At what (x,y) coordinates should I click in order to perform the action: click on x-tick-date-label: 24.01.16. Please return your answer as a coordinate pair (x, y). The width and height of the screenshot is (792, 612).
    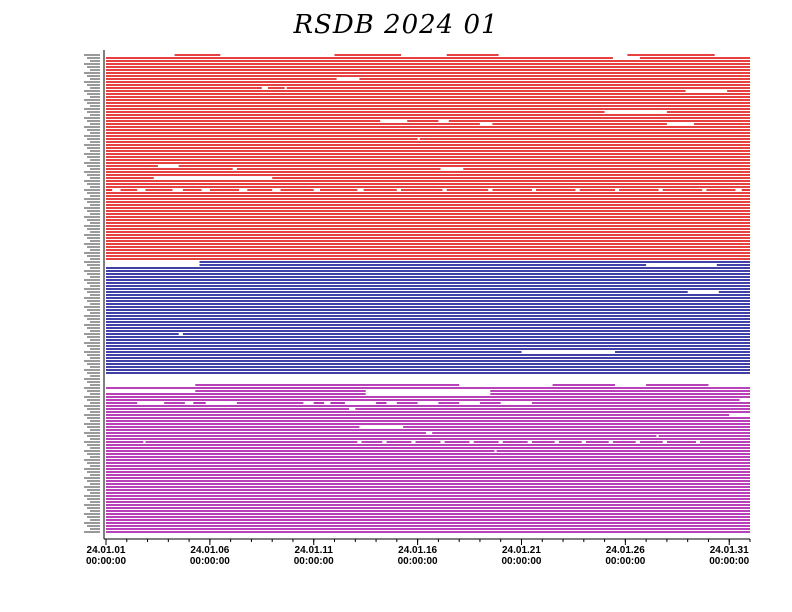
    Looking at the image, I should click on (417, 550).